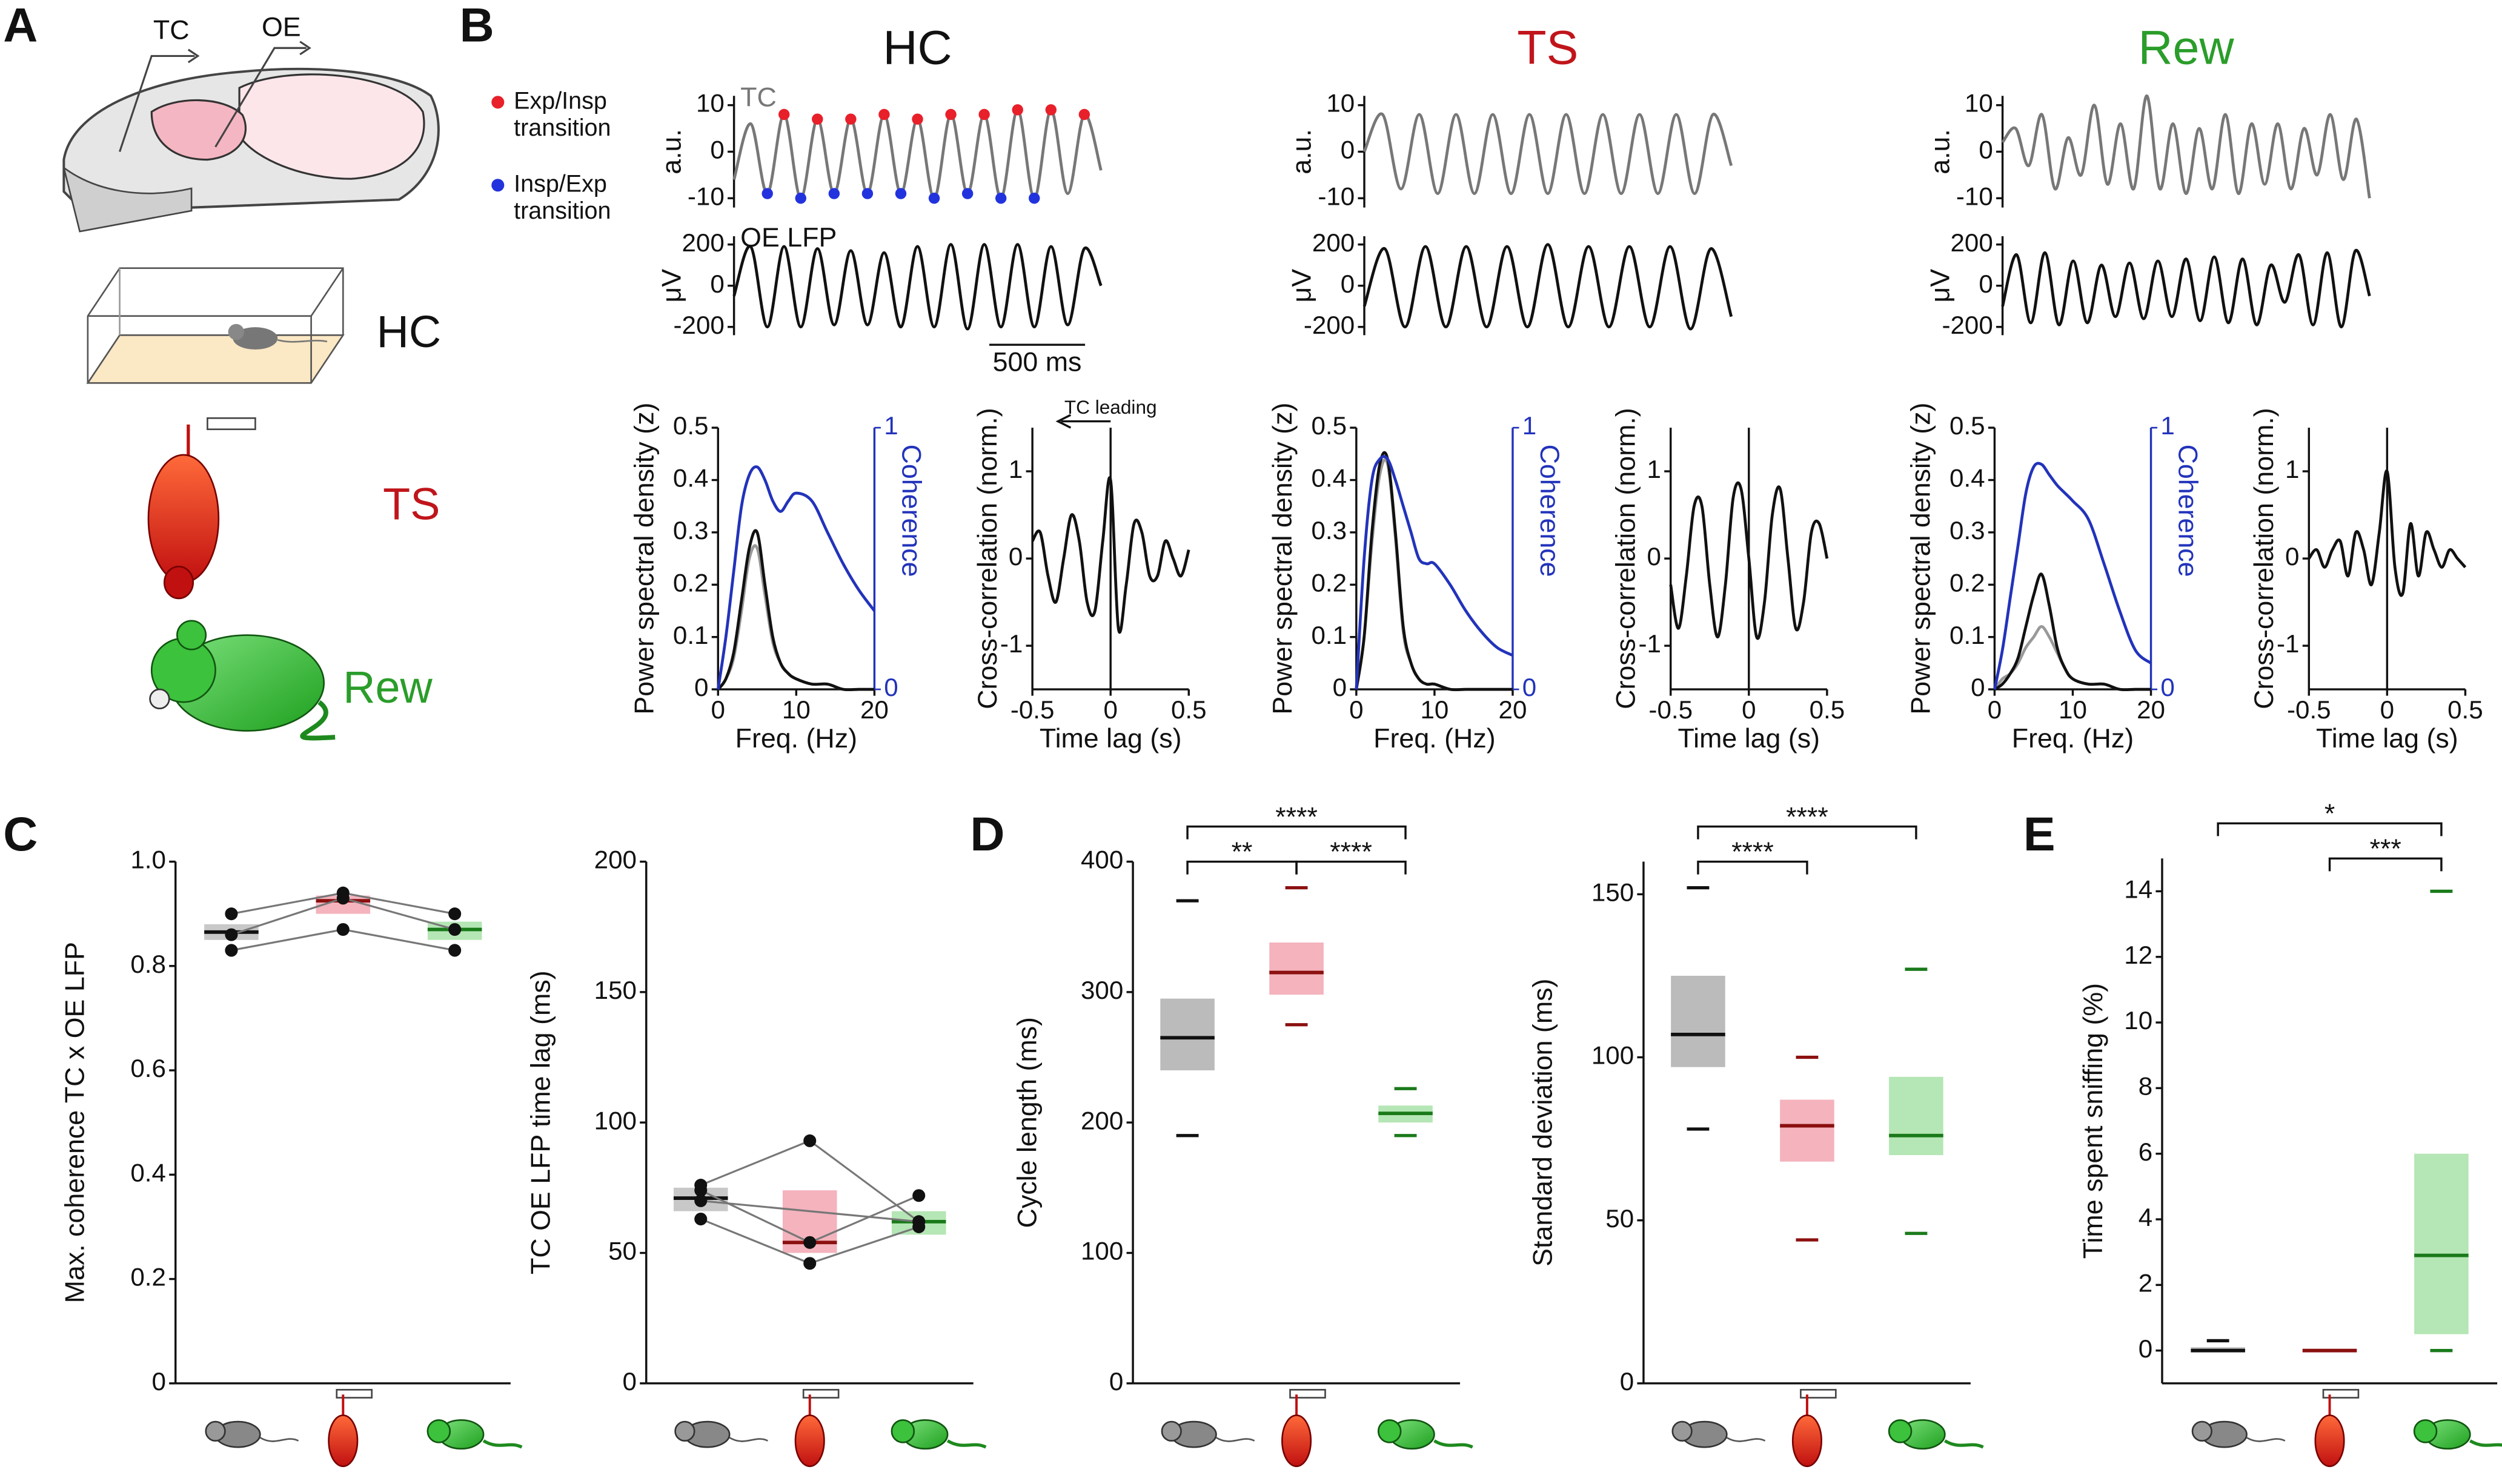 This screenshot has width=2502, height=1484. Describe the element at coordinates (1329, 425) in the screenshot. I see `y-tick-label: 0.5` at that location.